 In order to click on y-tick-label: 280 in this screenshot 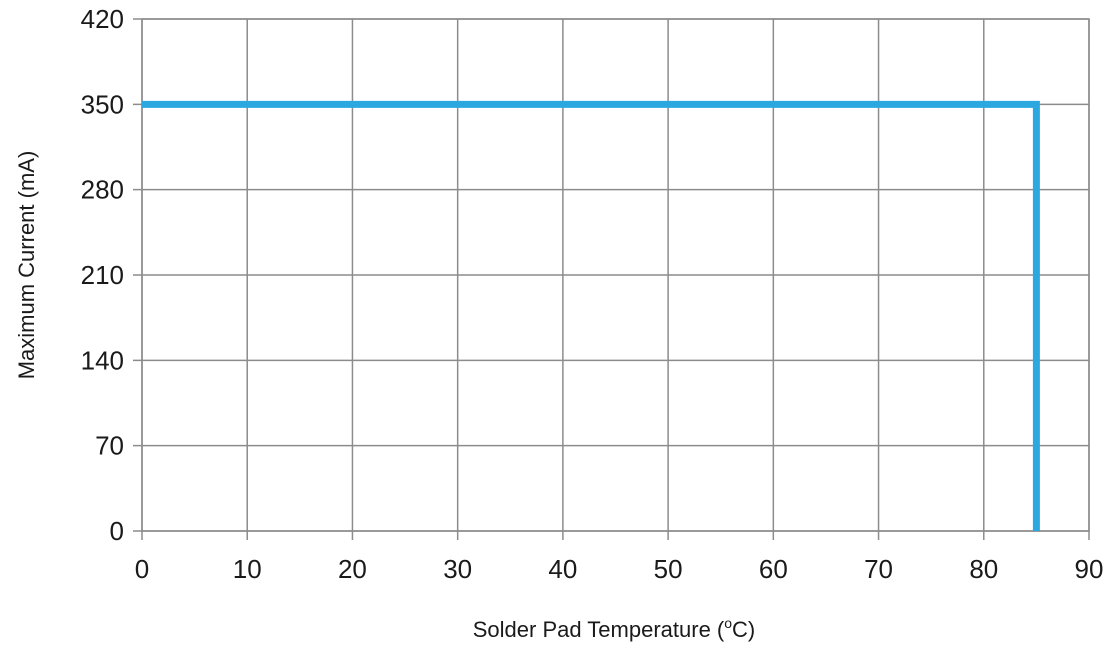, I will do `click(102, 190)`.